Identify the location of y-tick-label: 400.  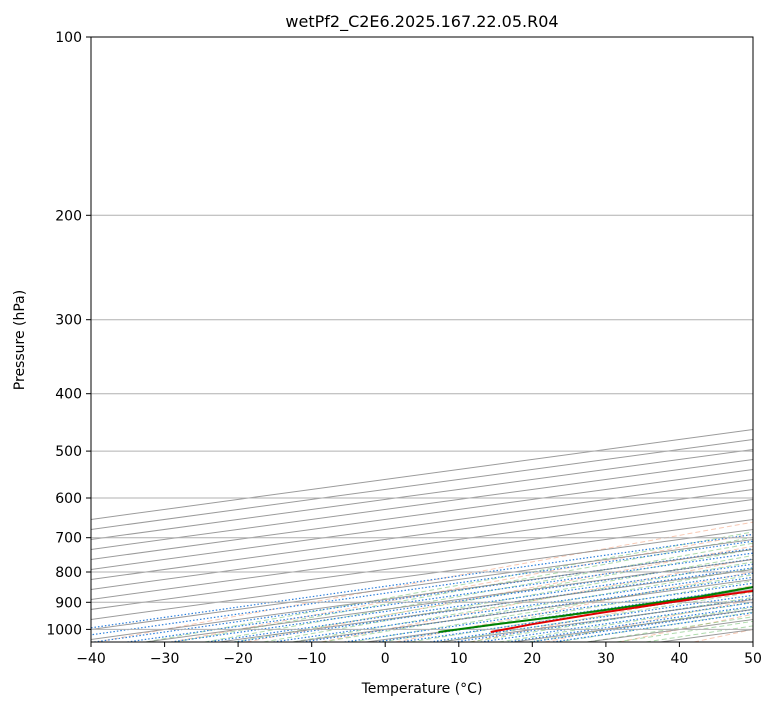
(68, 395).